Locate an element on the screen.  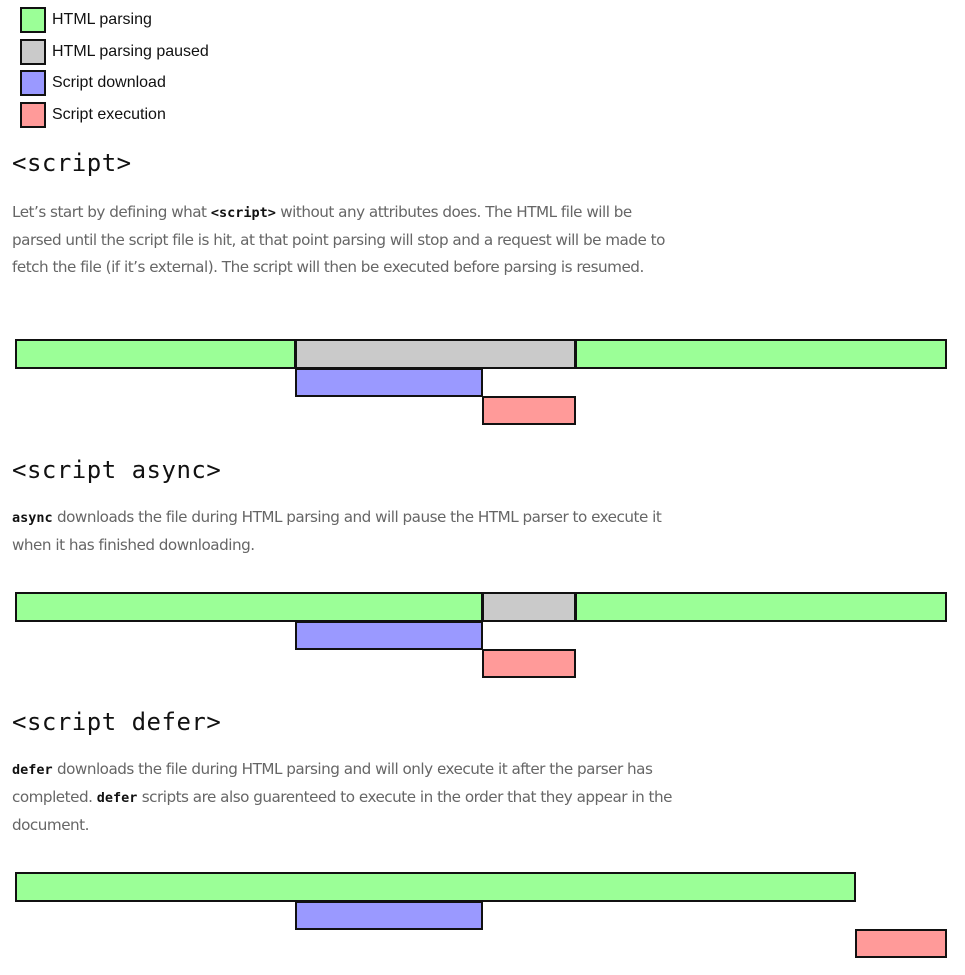
section-title-script-defer: <script defer> is located at coordinates (117, 722).